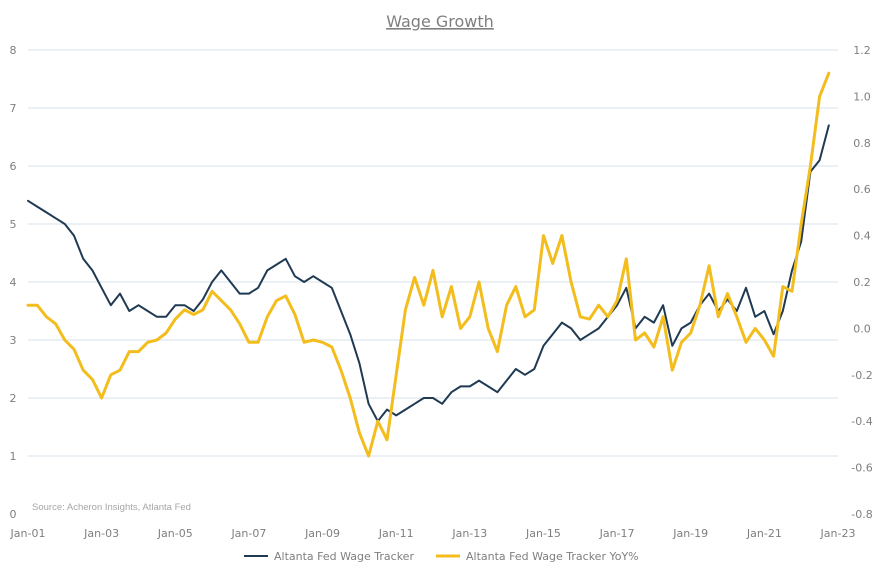 This screenshot has height=570, width=888. I want to click on left-tick-label: 3, so click(13, 340).